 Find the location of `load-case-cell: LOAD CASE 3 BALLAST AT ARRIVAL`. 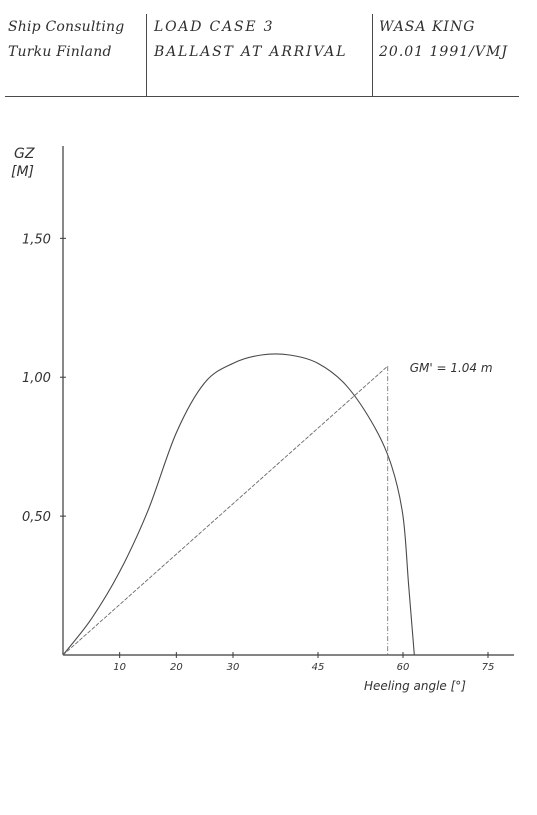

load-case-cell: LOAD CASE 3 BALLAST AT ARRIVAL is located at coordinates (250, 39).